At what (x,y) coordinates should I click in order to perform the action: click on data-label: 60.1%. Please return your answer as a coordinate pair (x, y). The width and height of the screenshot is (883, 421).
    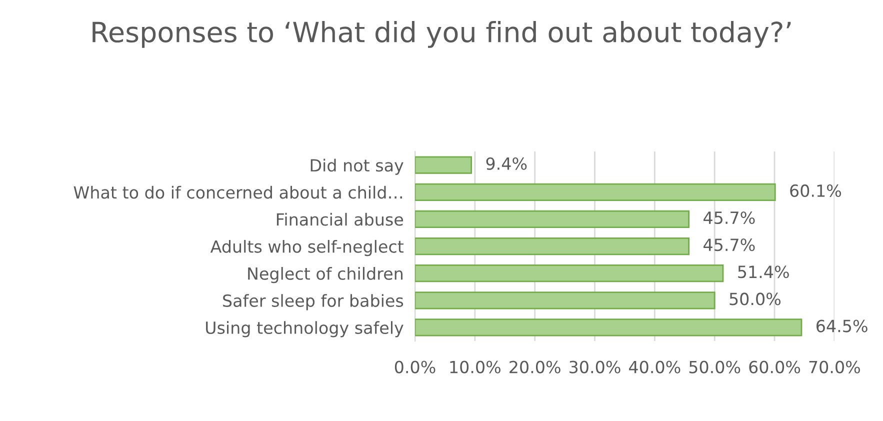
    Looking at the image, I should click on (816, 190).